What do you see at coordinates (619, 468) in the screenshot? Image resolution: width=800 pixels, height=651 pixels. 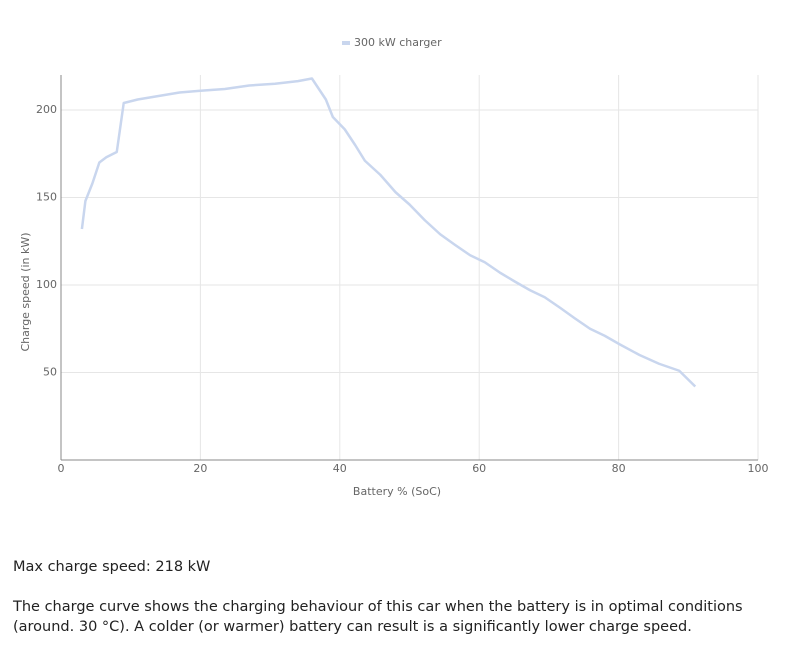 I see `x-tick-label: 80` at bounding box center [619, 468].